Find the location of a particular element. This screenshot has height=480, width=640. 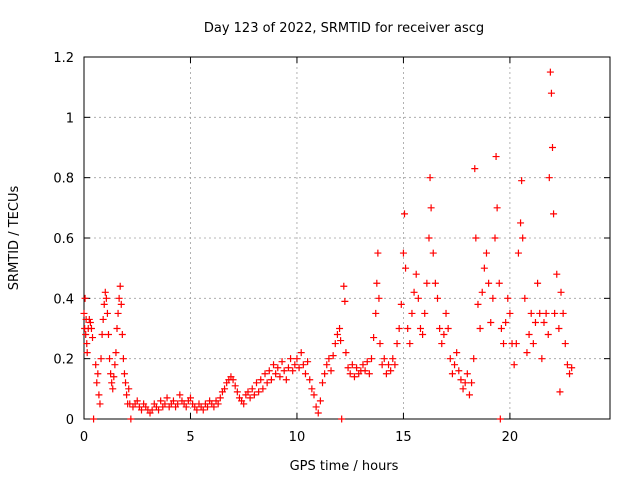

x-tick-label: 10 is located at coordinates (297, 437).